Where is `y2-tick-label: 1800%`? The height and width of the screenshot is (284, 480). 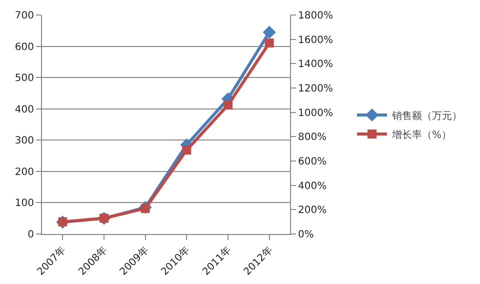 y2-tick-label: 1800% is located at coordinates (315, 16).